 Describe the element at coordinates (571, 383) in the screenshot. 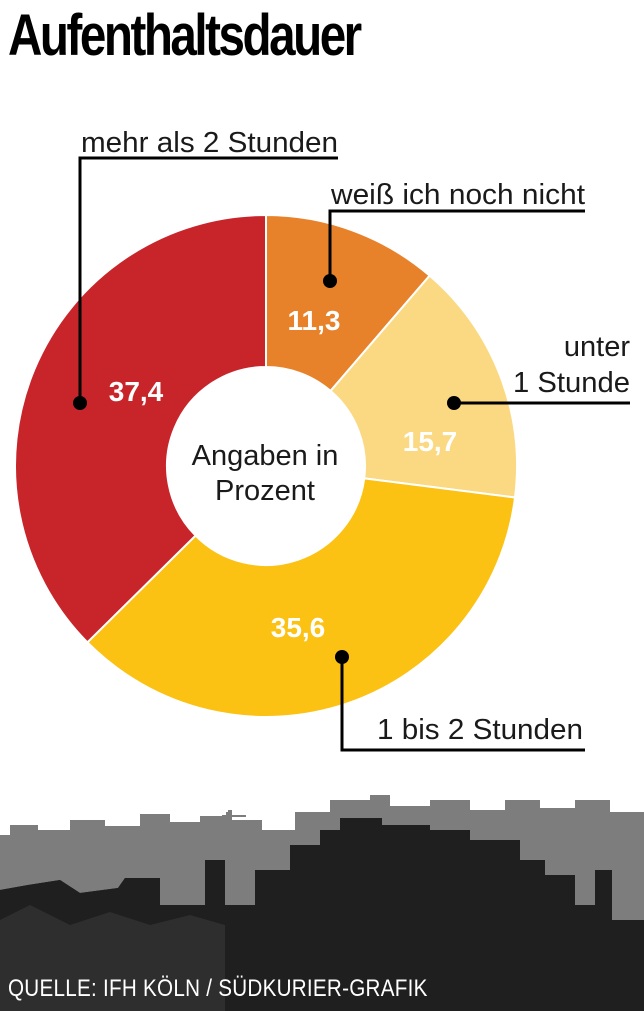

I see `callout-unter-line2: 1 Stunde` at that location.